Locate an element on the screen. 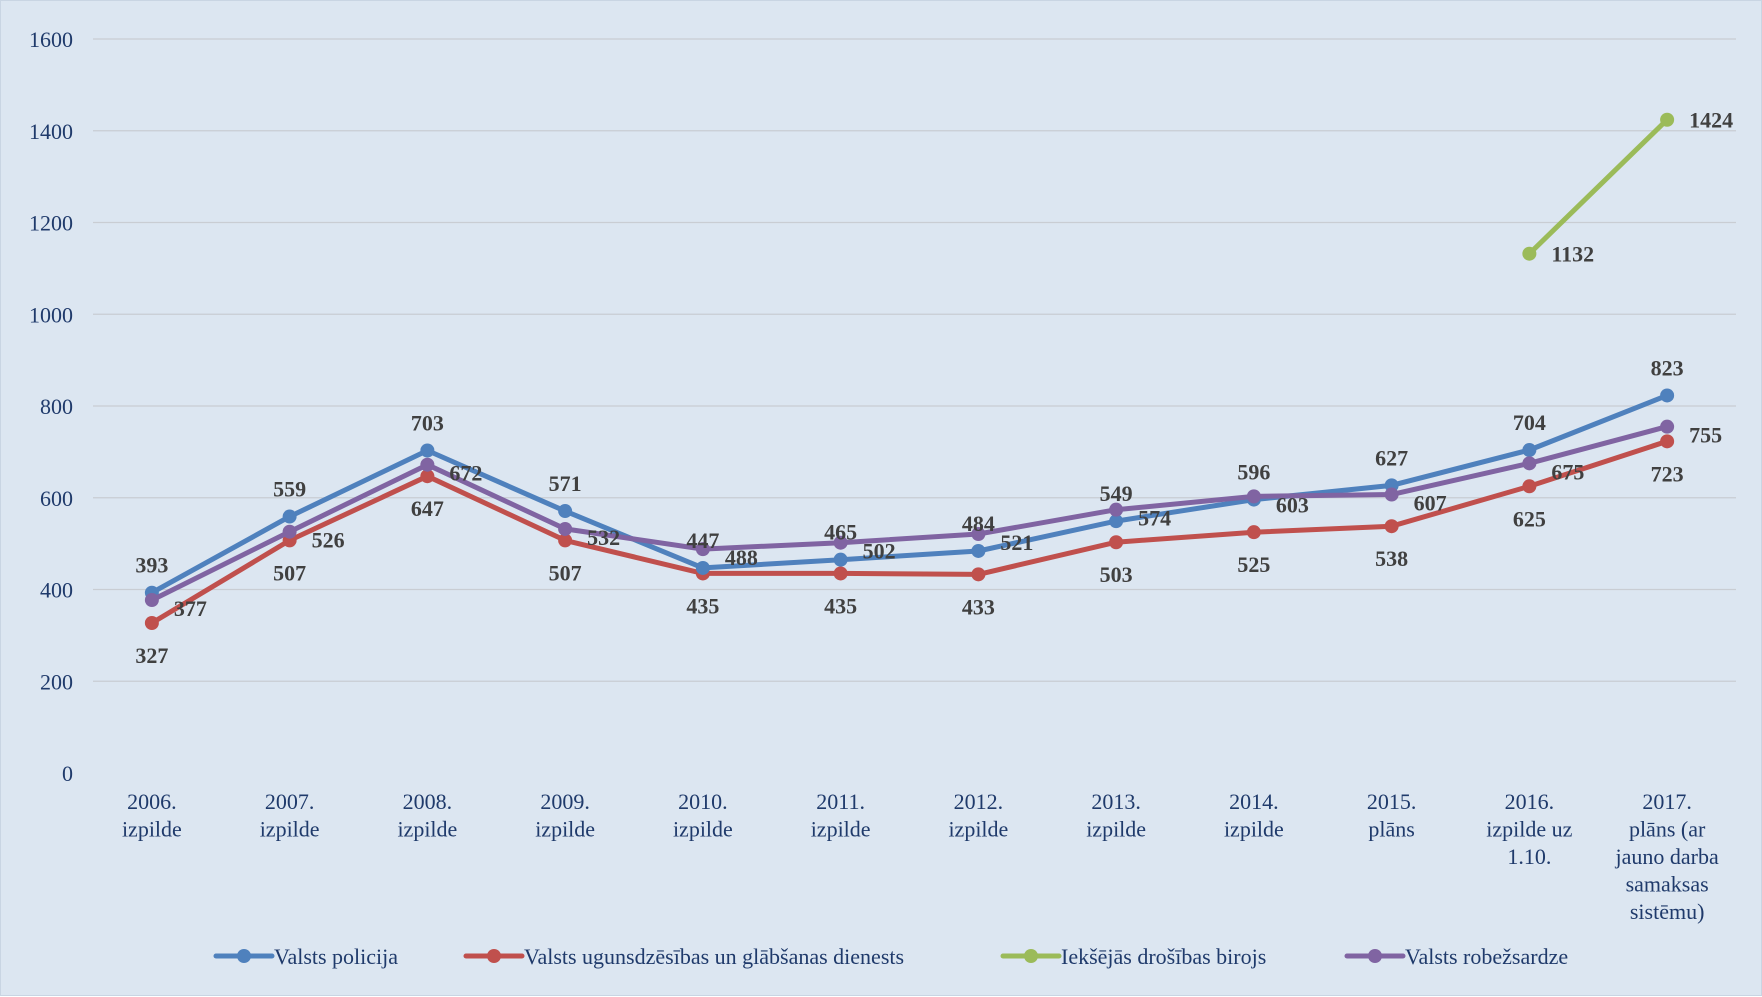 The height and width of the screenshot is (997, 1762). data-label: 538 is located at coordinates (1391, 558).